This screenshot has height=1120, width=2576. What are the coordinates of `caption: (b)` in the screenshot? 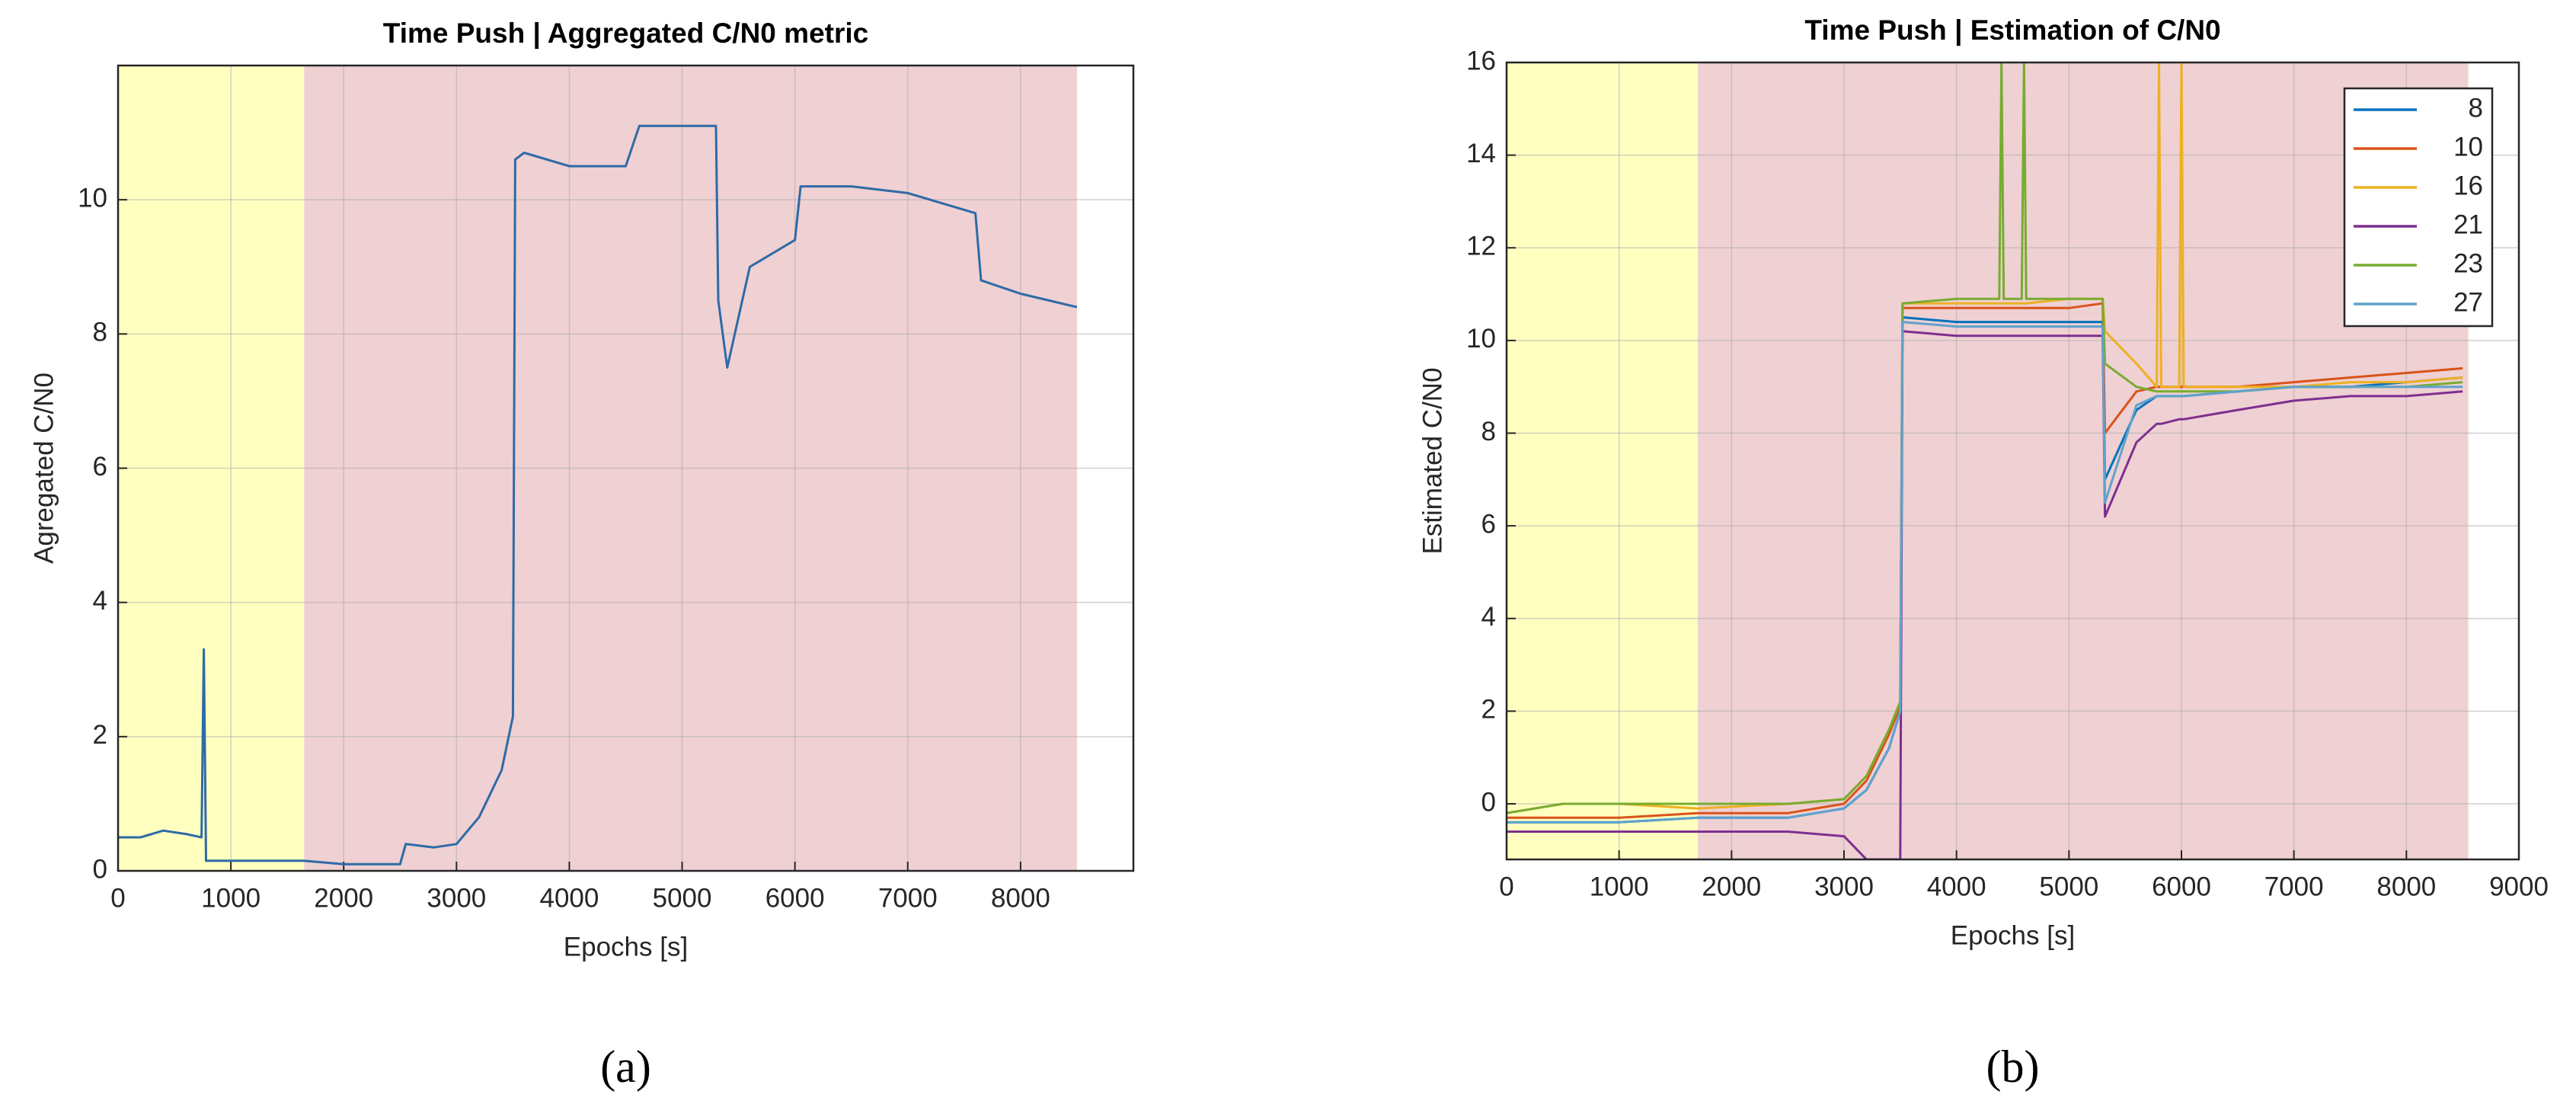 It's located at (2013, 1067).